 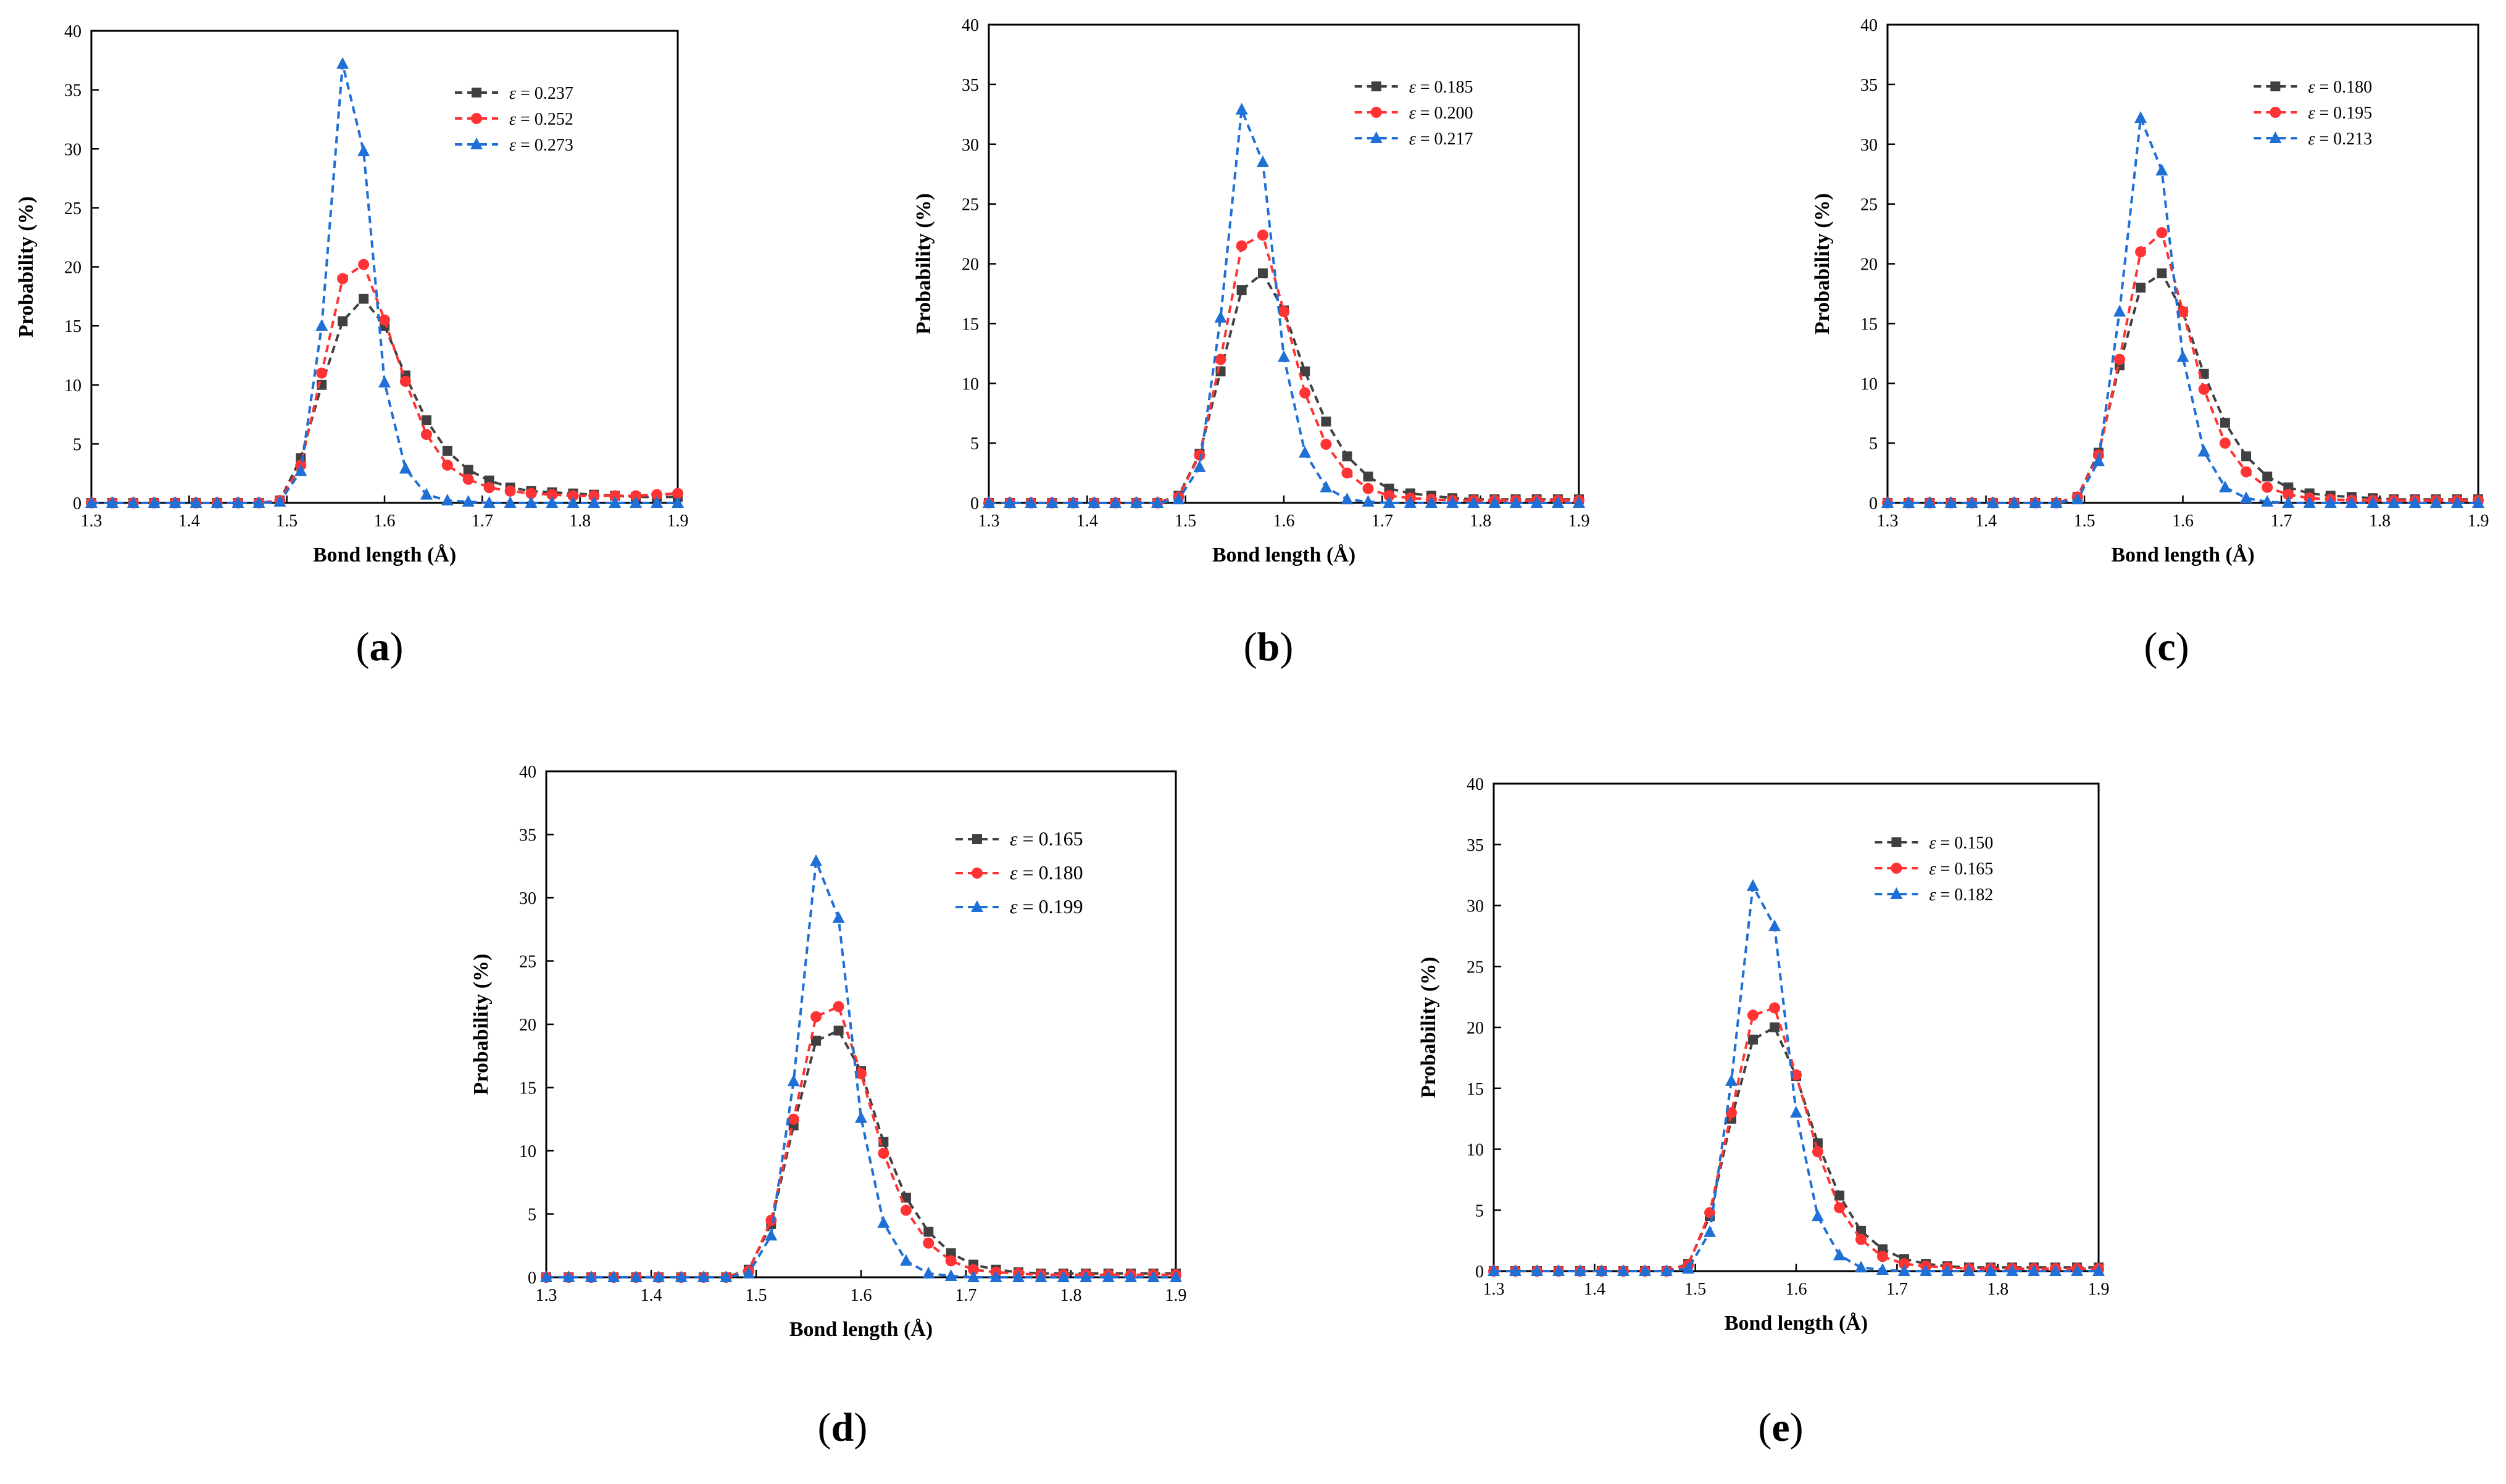 I want to click on legend-label: ε = 0.200, so click(x=1441, y=114).